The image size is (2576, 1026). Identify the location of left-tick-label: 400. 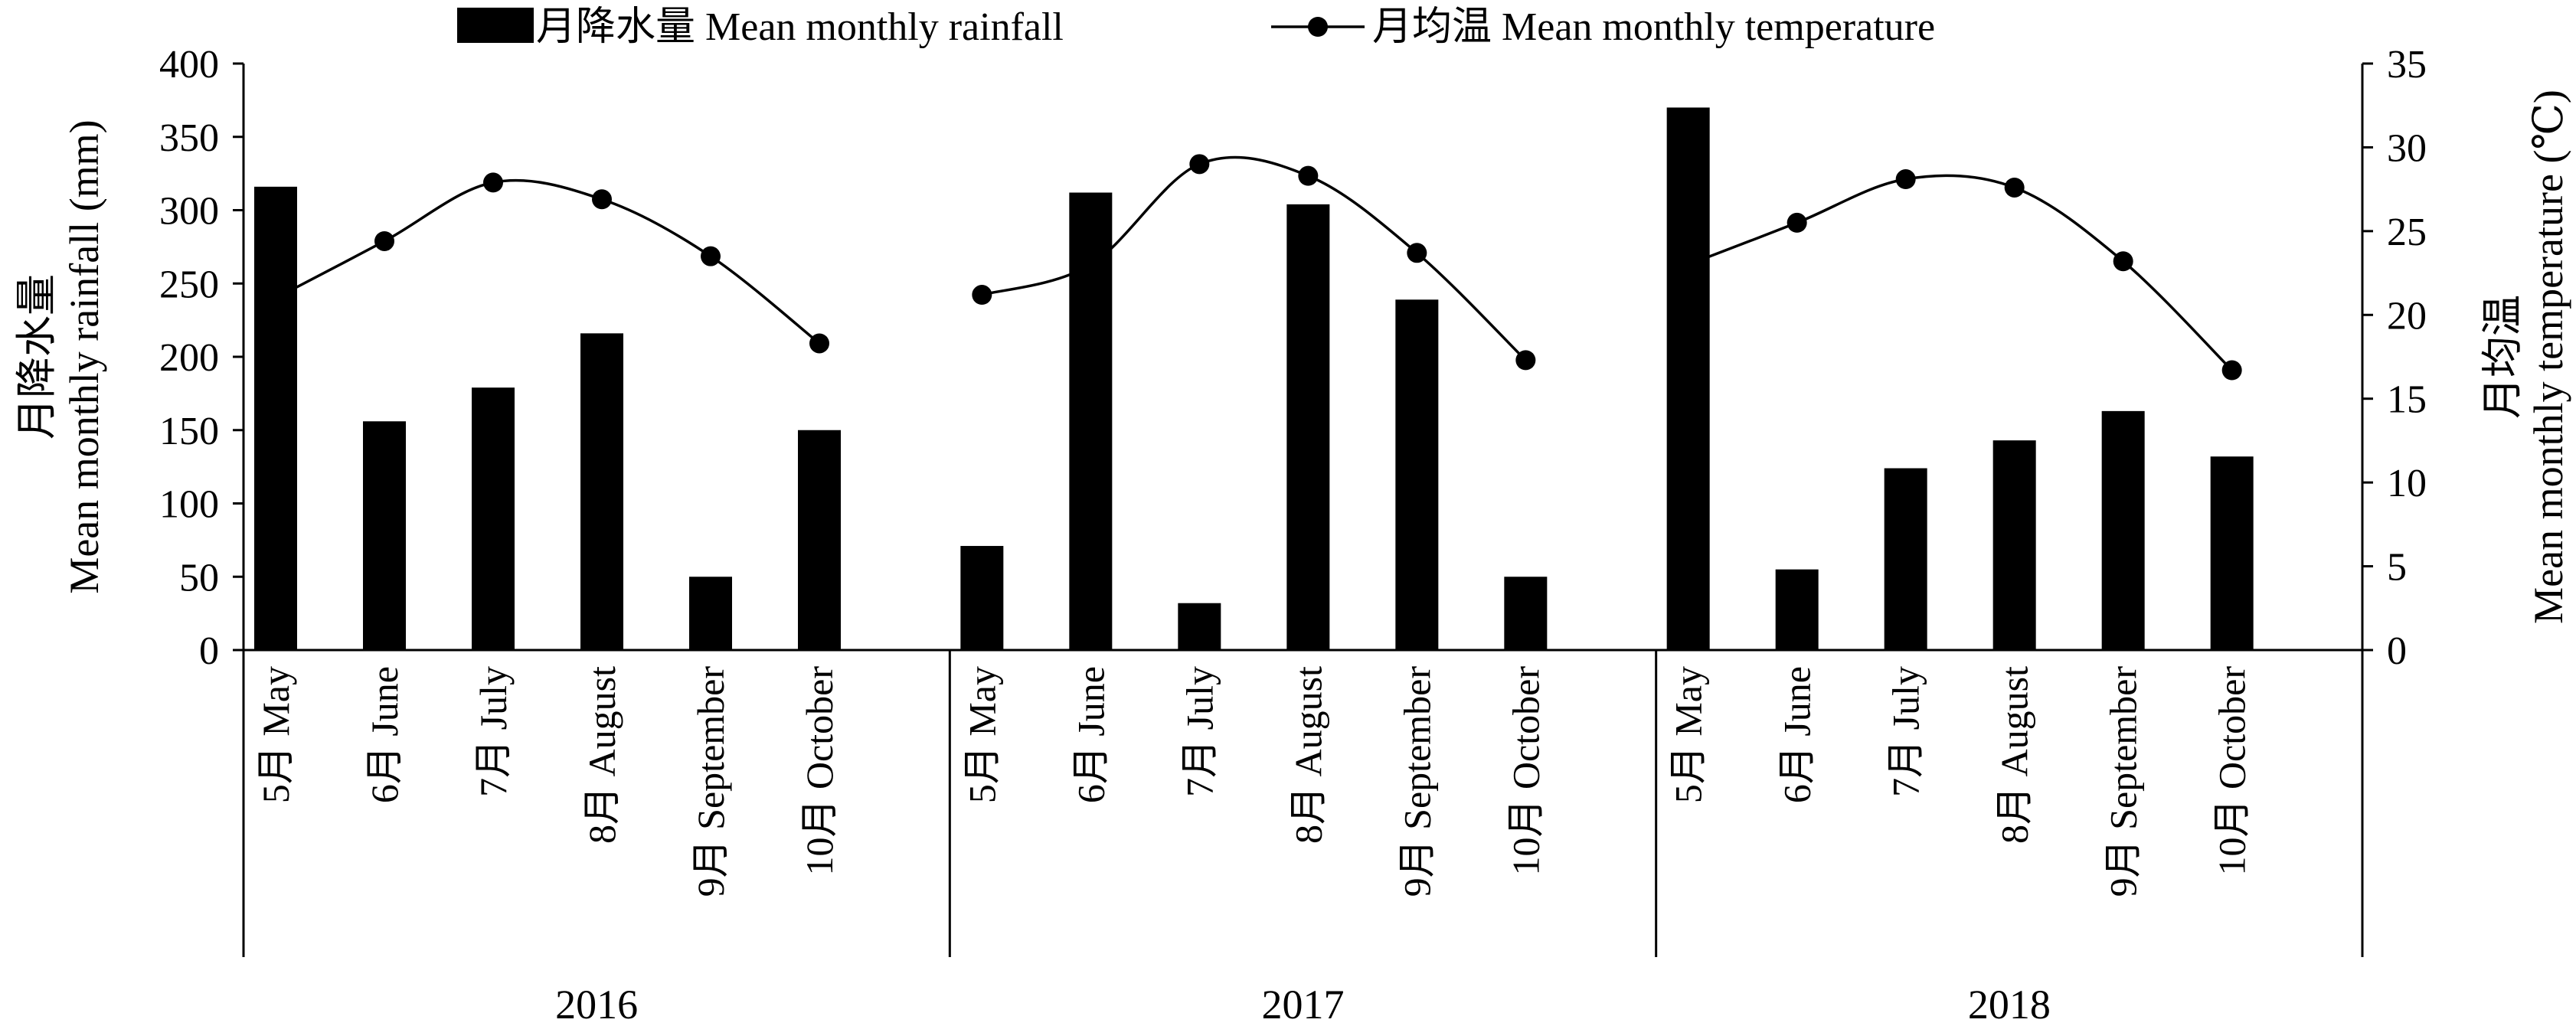
(189, 65).